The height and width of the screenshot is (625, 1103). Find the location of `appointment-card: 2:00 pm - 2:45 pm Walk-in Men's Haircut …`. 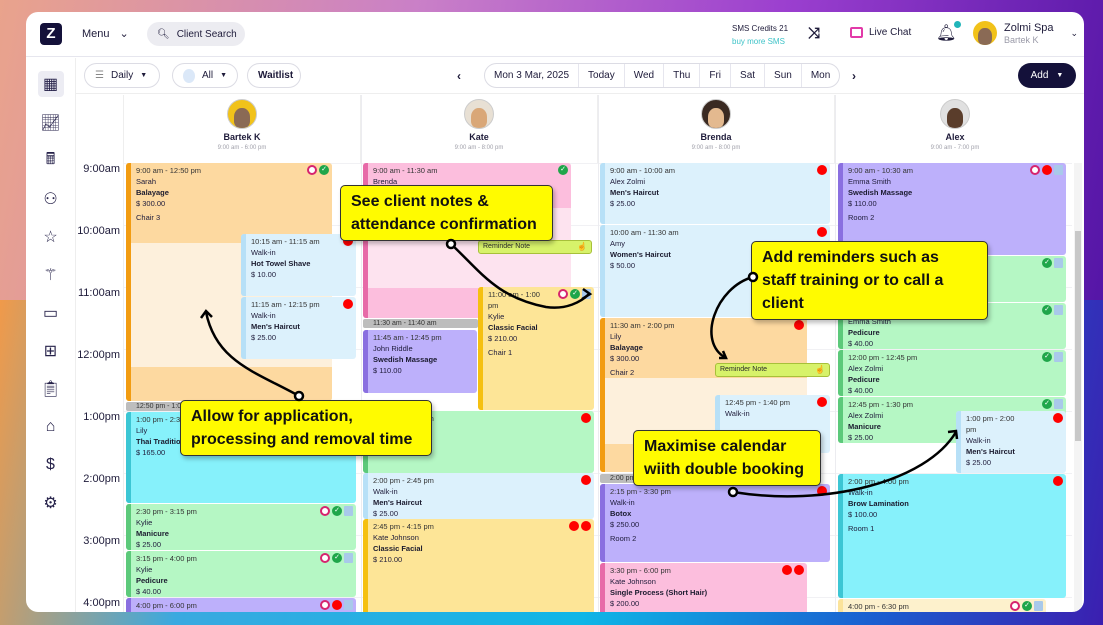

appointment-card: 2:00 pm - 2:45 pm Walk-in Men's Haircut … is located at coordinates (478, 496).